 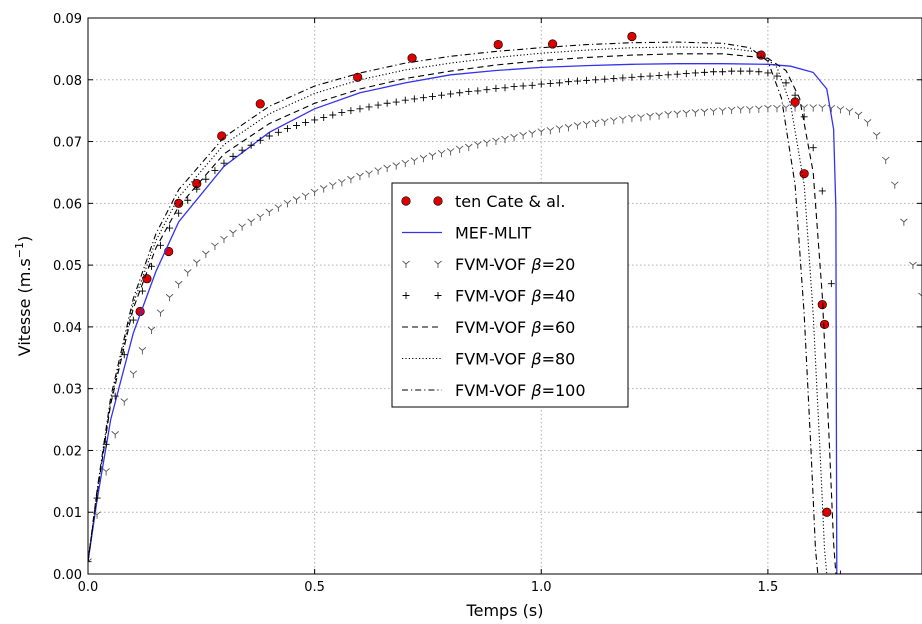 What do you see at coordinates (466, 233) in the screenshot?
I see `legend-item: MEF-MLIT` at bounding box center [466, 233].